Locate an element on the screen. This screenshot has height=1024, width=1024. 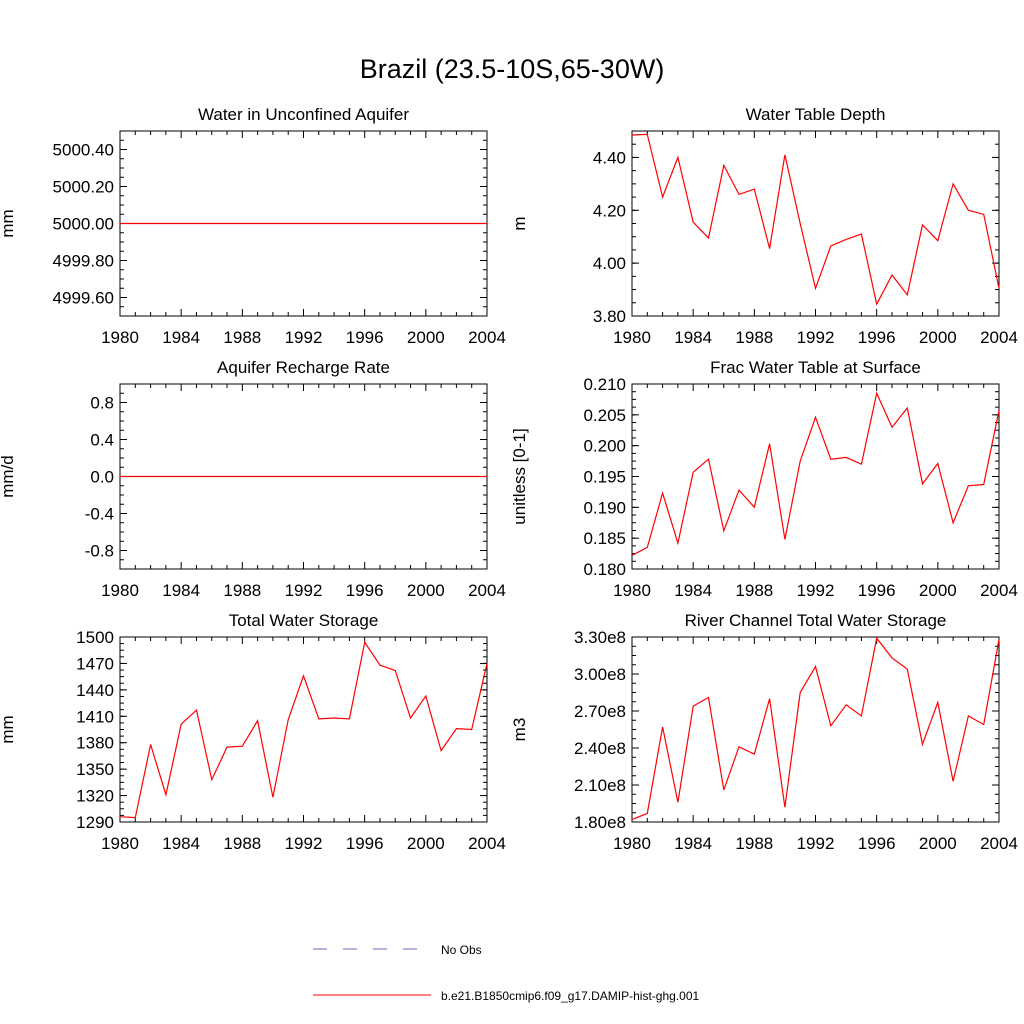
y-tick-label: 1470 is located at coordinates (95, 663).